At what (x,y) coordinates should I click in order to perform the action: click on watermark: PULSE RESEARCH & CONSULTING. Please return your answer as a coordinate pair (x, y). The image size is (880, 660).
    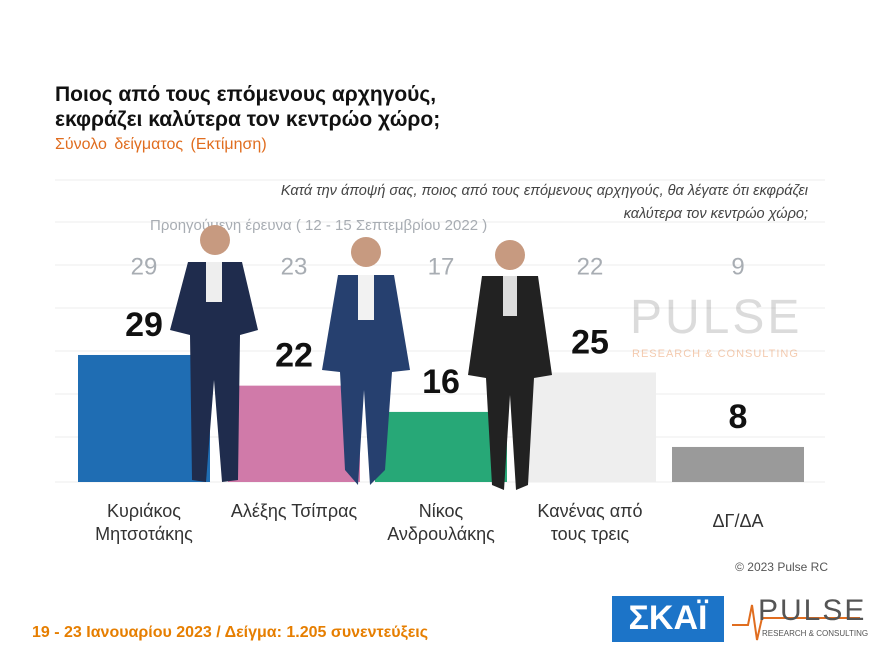
    Looking at the image, I should click on (716, 325).